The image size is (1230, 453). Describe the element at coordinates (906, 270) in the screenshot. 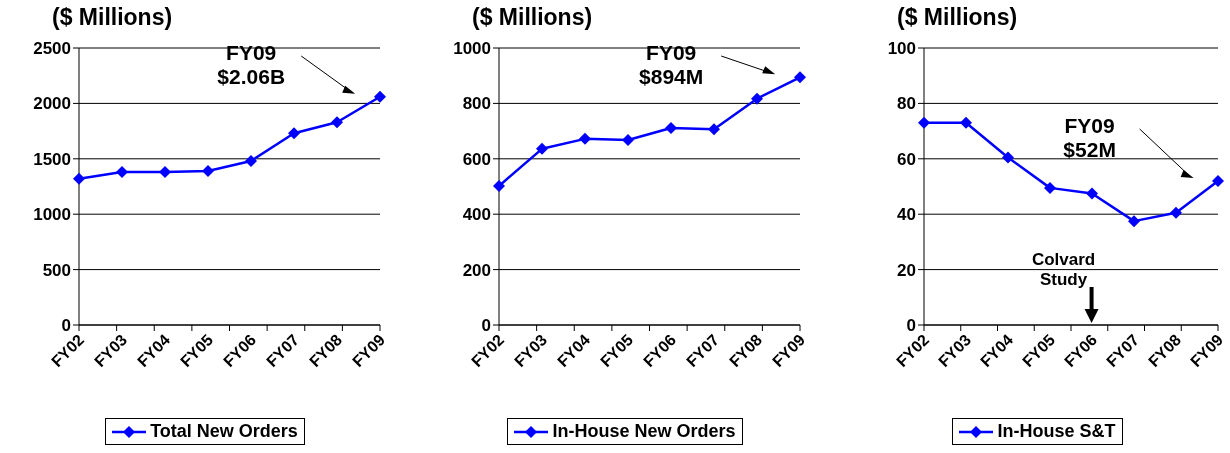

I see `y-tick-label: 20` at that location.